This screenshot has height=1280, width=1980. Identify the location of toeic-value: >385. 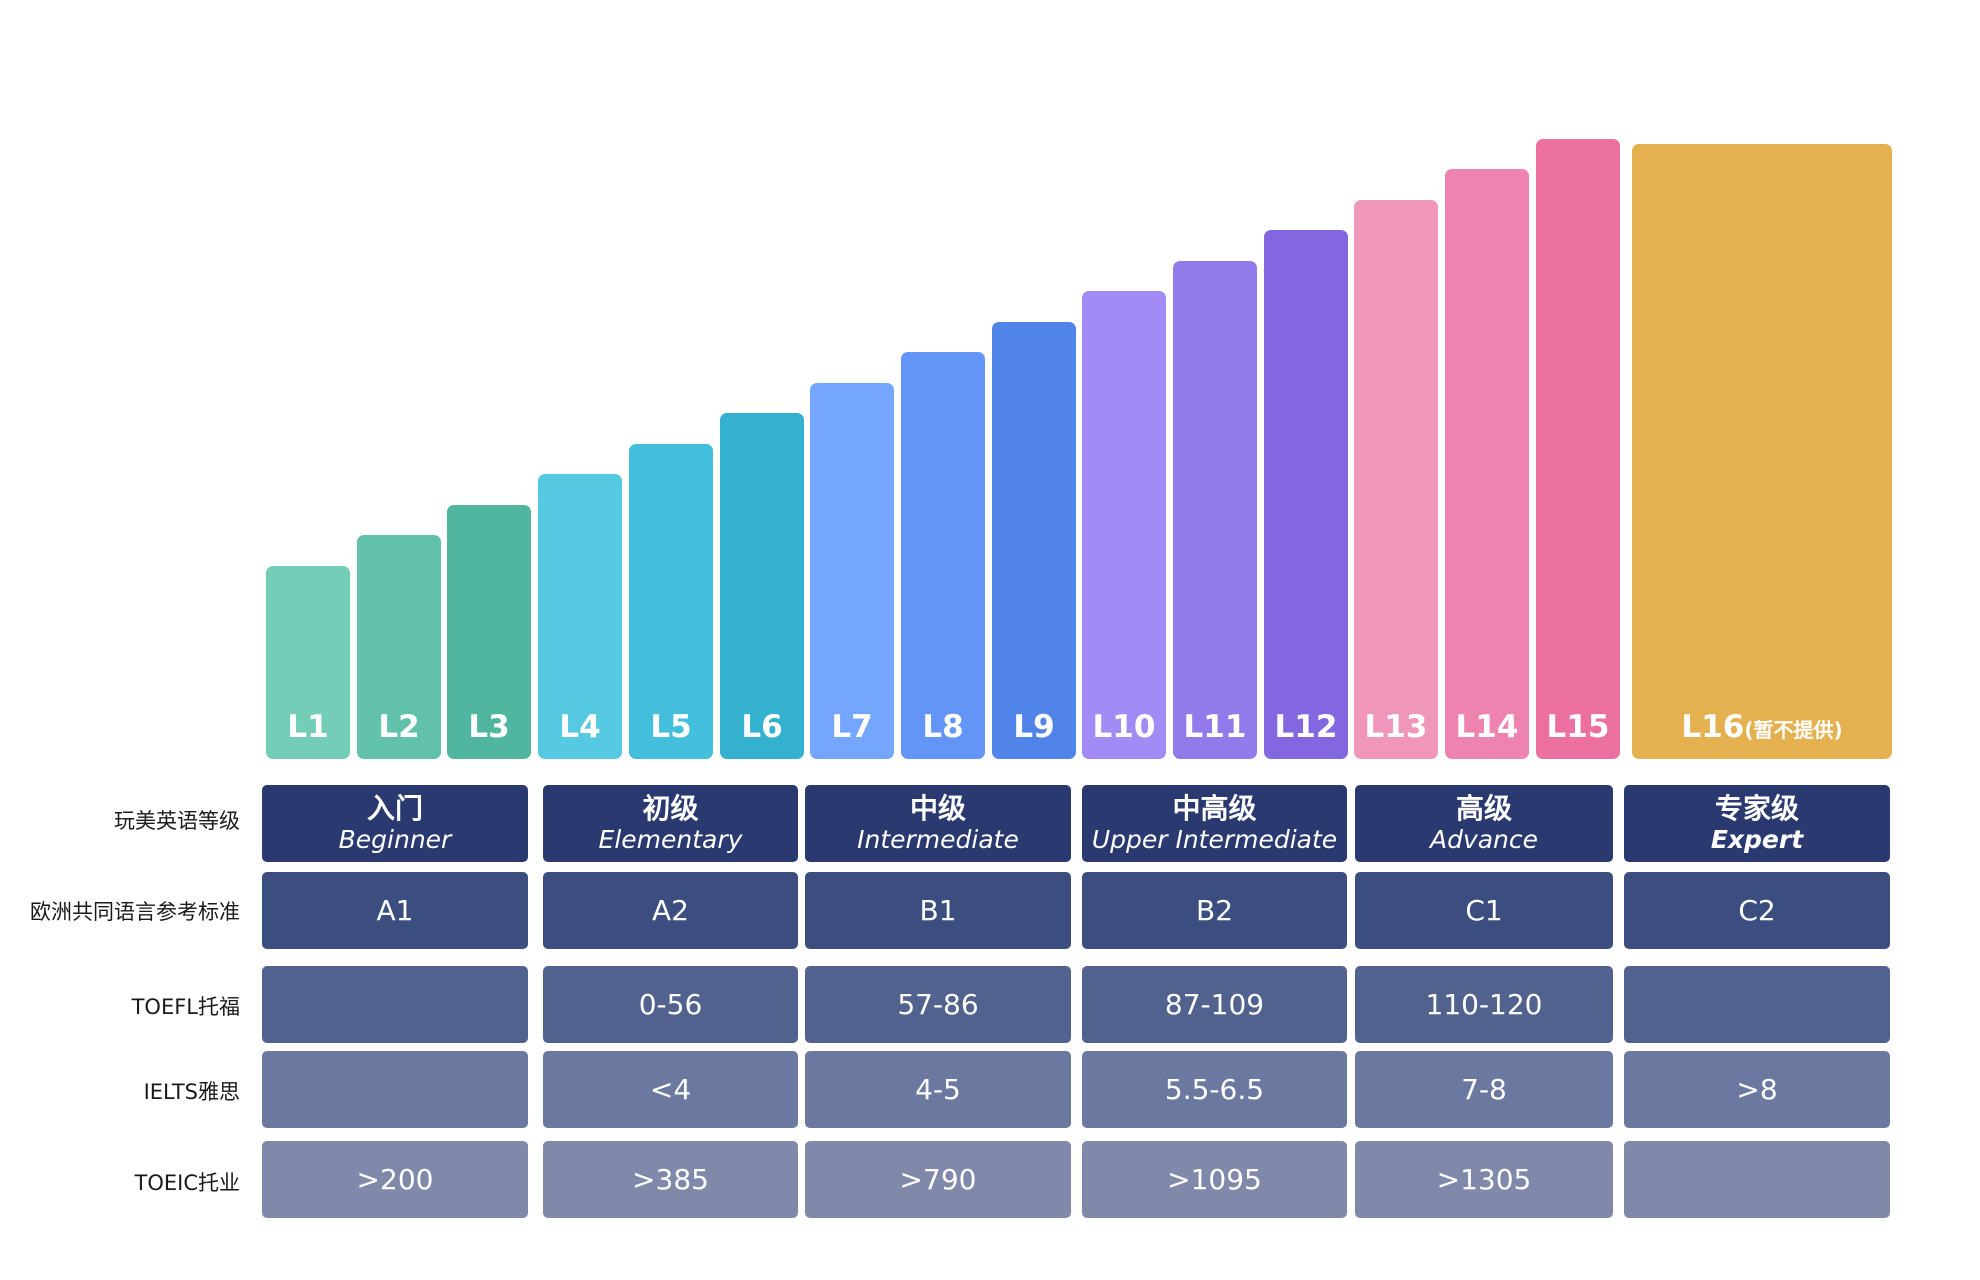
(670, 1179).